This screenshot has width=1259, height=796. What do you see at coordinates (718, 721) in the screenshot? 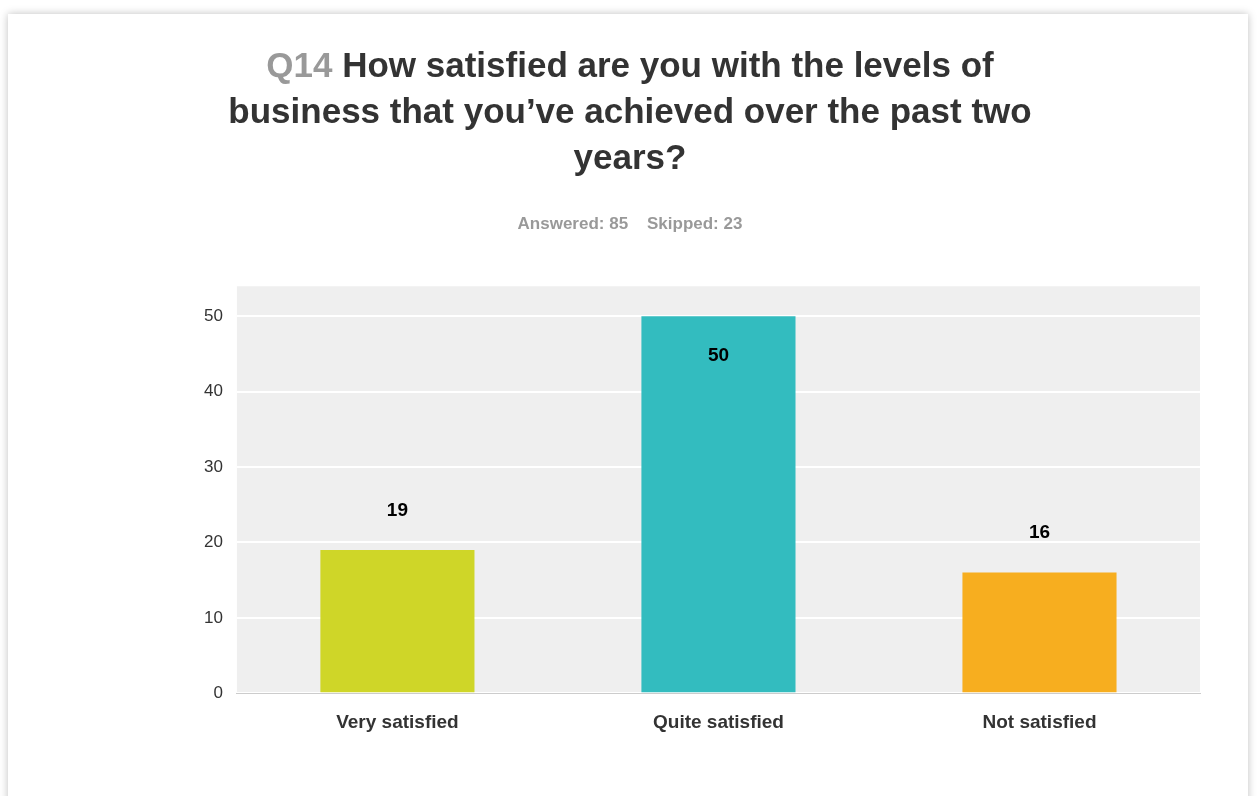
I see `x-tick-label: Quite satisfied` at bounding box center [718, 721].